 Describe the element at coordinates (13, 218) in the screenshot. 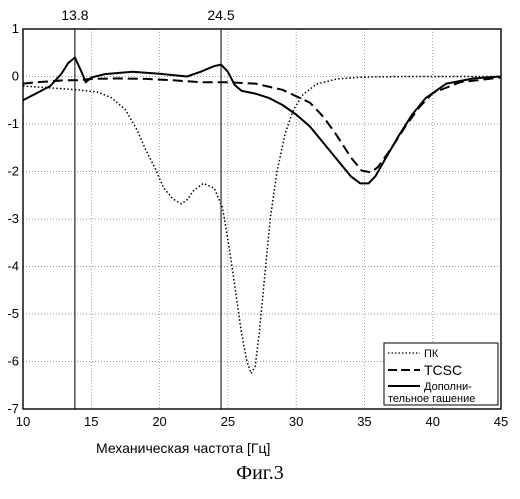

I see `y-tick-label: -3` at that location.